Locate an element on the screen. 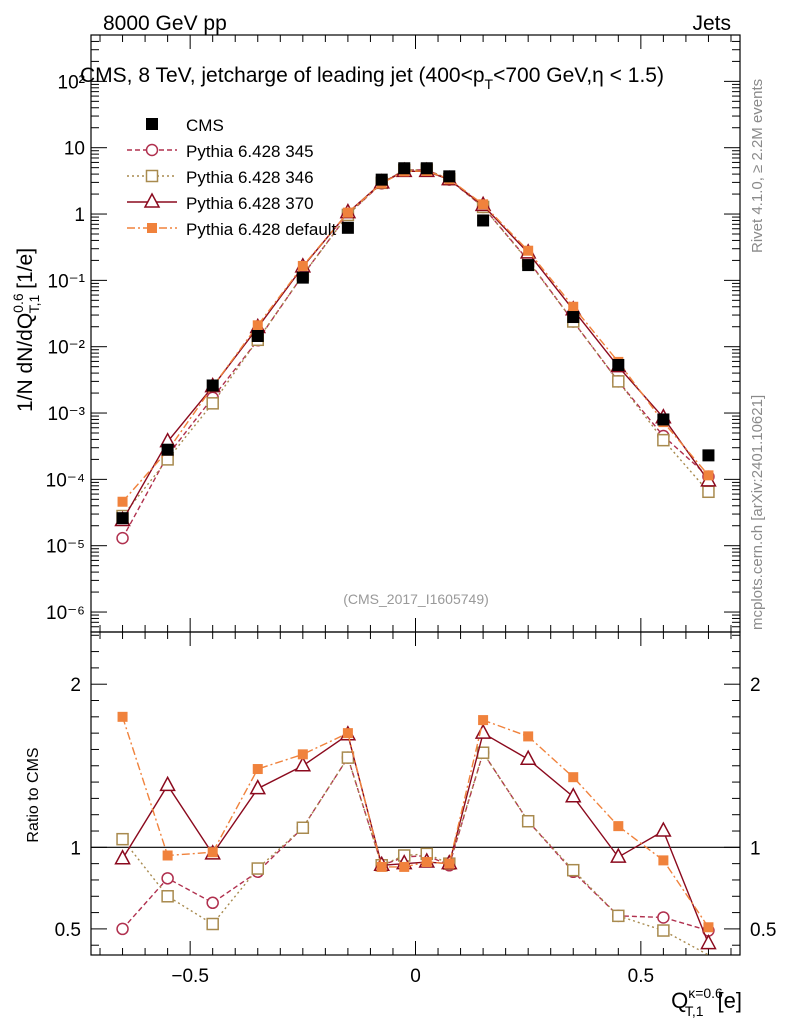 The image size is (786, 1024). ratio-y-axis-label: Ratio to CMS is located at coordinates (33, 794).